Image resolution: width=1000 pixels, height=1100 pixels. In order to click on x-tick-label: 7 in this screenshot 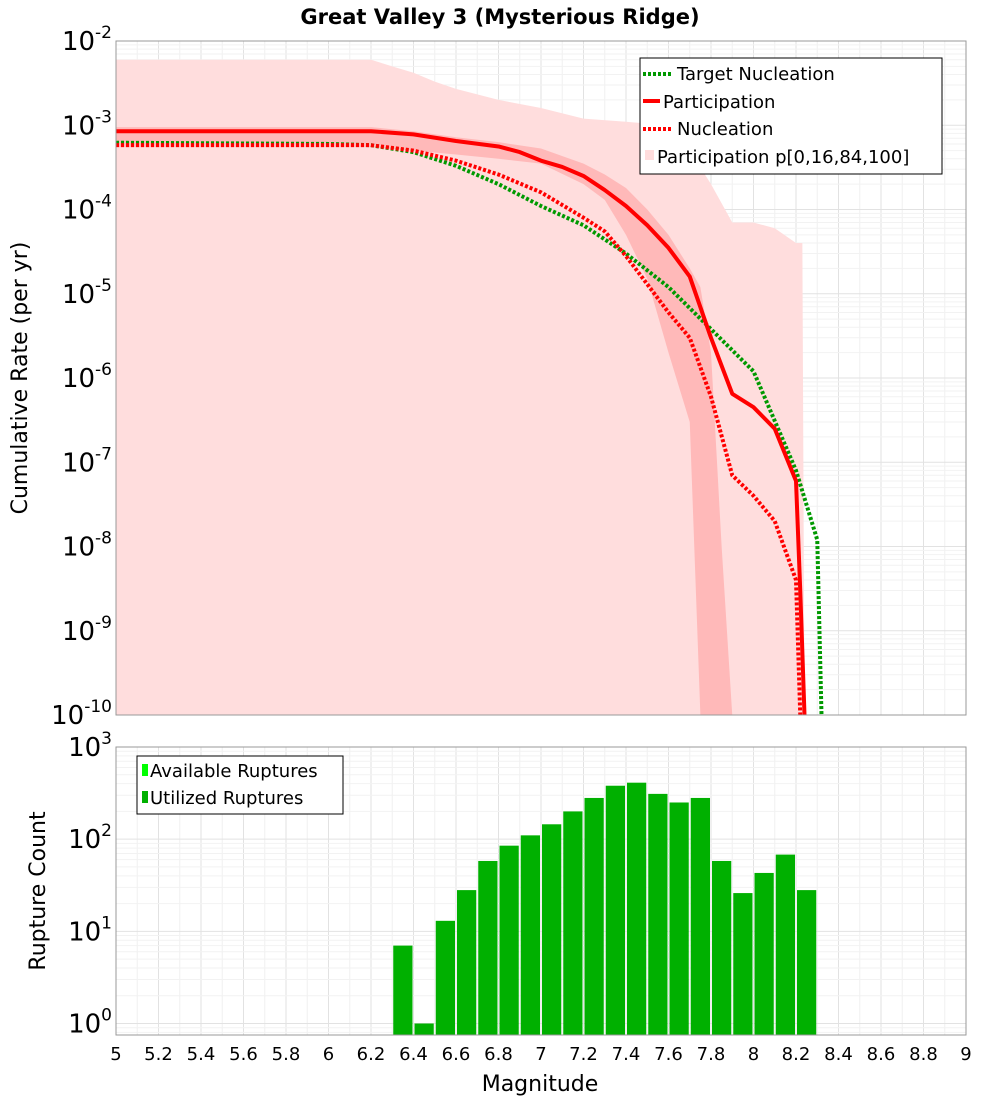, I will do `click(540, 1054)`.